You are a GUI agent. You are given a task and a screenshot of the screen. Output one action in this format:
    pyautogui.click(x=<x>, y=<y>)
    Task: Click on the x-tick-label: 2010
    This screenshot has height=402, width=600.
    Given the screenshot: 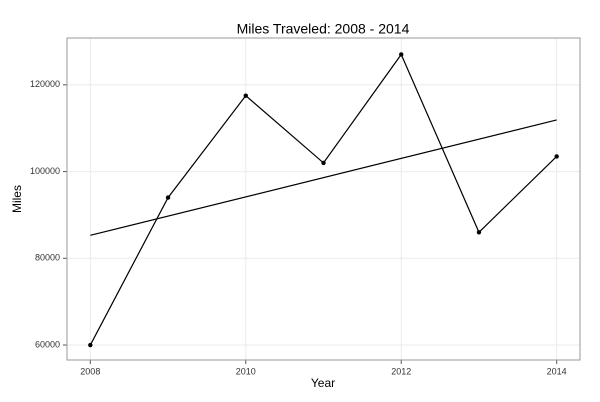 What is the action you would take?
    pyautogui.click(x=246, y=371)
    